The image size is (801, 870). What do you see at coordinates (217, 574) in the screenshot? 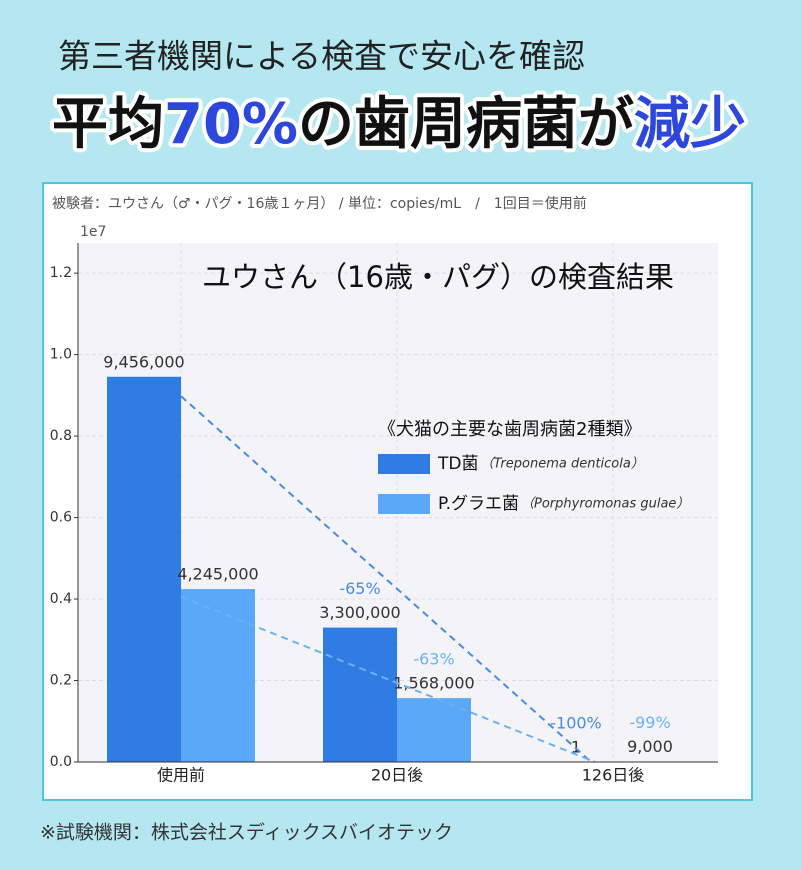
I see `value-label: 4,245,000` at bounding box center [217, 574].